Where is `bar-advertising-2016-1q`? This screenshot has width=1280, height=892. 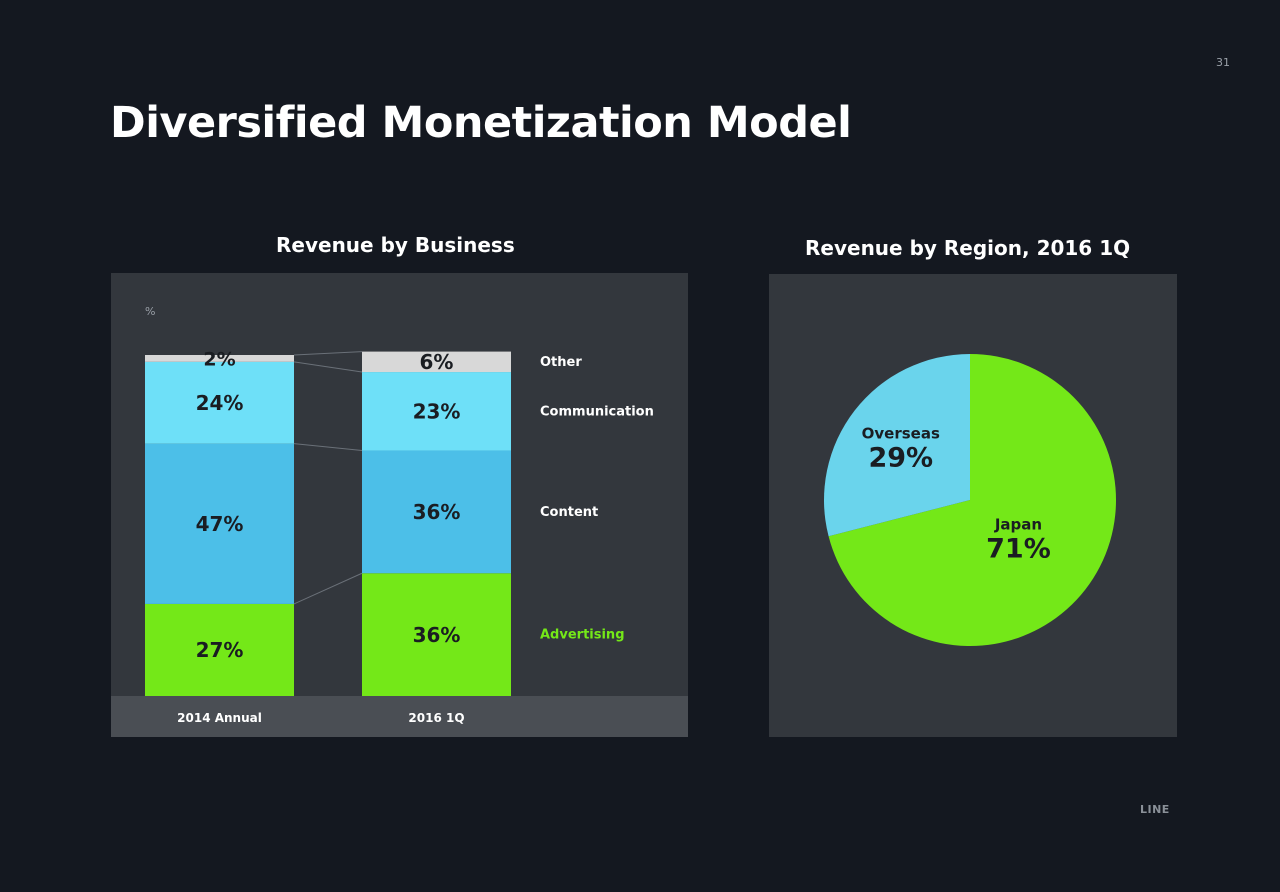
bar-advertising-2016-1q is located at coordinates (436, 634).